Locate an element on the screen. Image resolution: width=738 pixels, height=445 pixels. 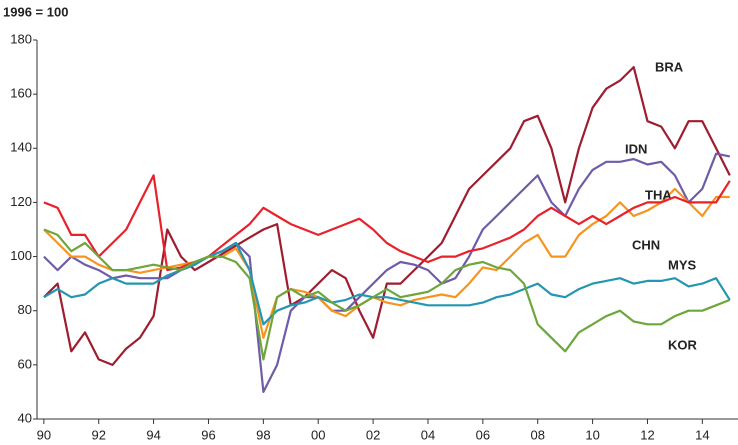
x-tick-label: 00 is located at coordinates (318, 434).